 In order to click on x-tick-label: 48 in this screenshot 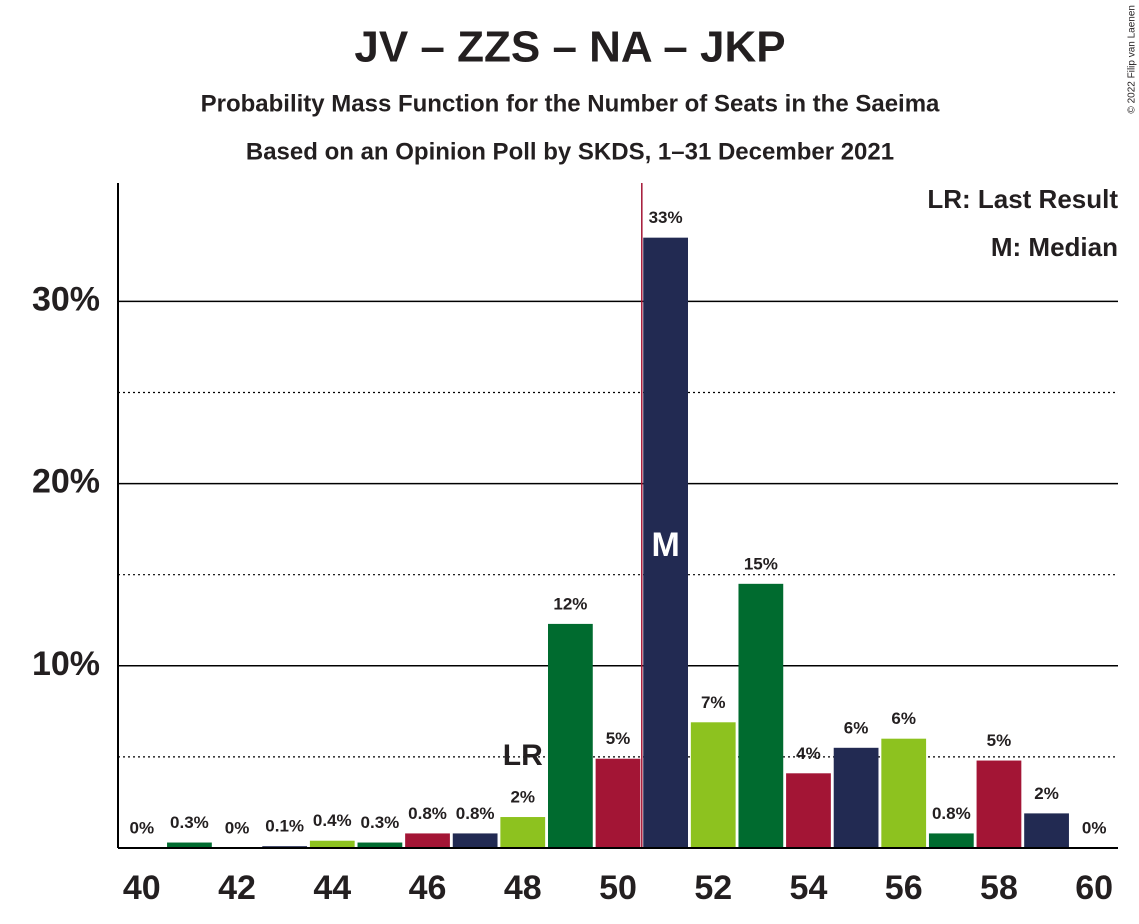, I will do `click(523, 888)`.